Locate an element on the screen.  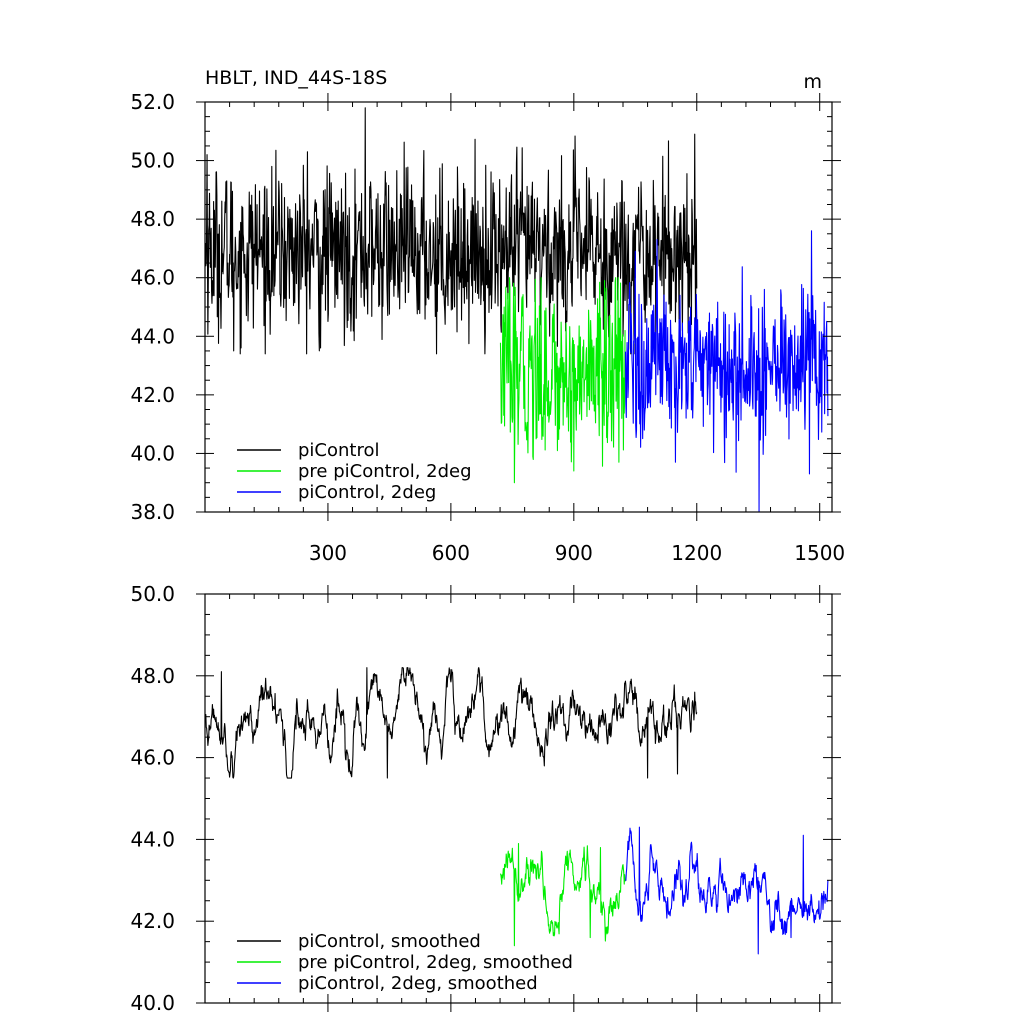
y-tick-label: 38.0 is located at coordinates (152, 512).